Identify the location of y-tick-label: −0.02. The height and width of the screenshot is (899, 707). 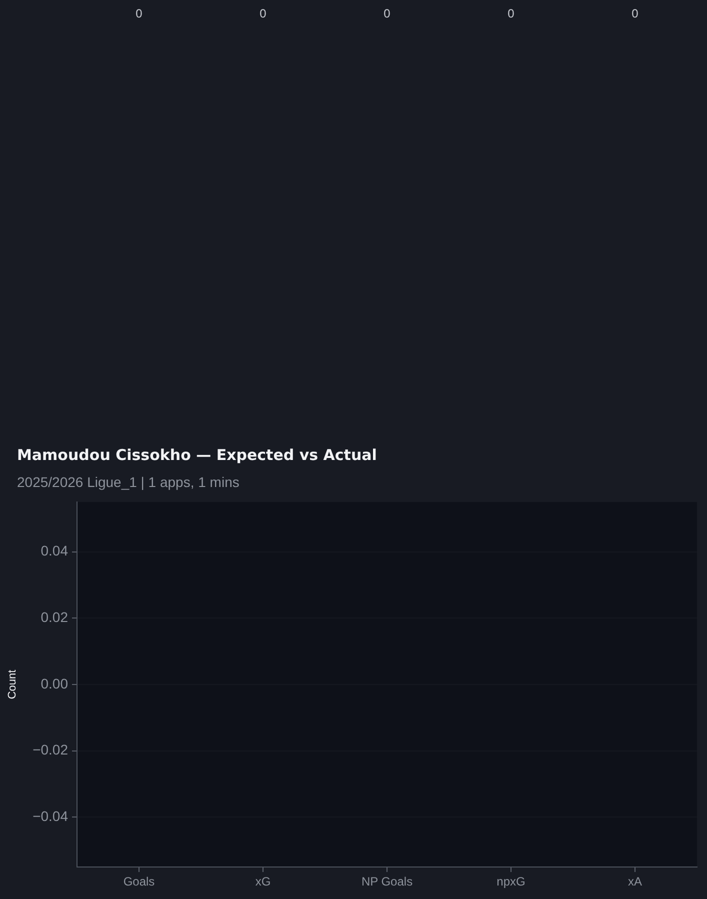
(50, 750).